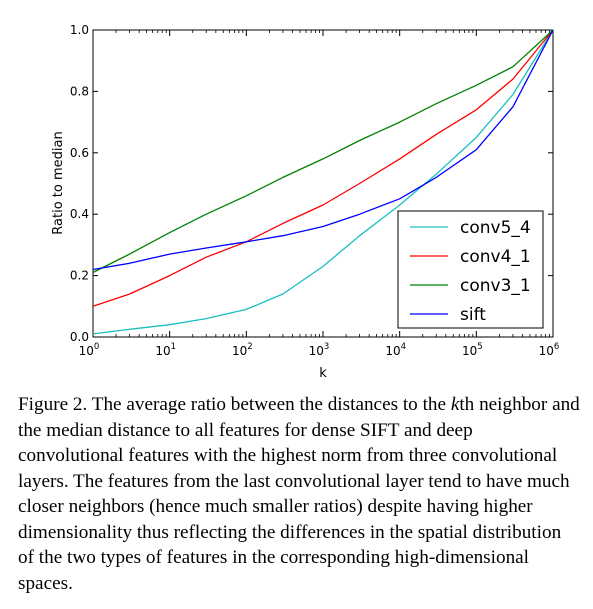  Describe the element at coordinates (495, 228) in the screenshot. I see `legend-label: conv5_4` at that location.